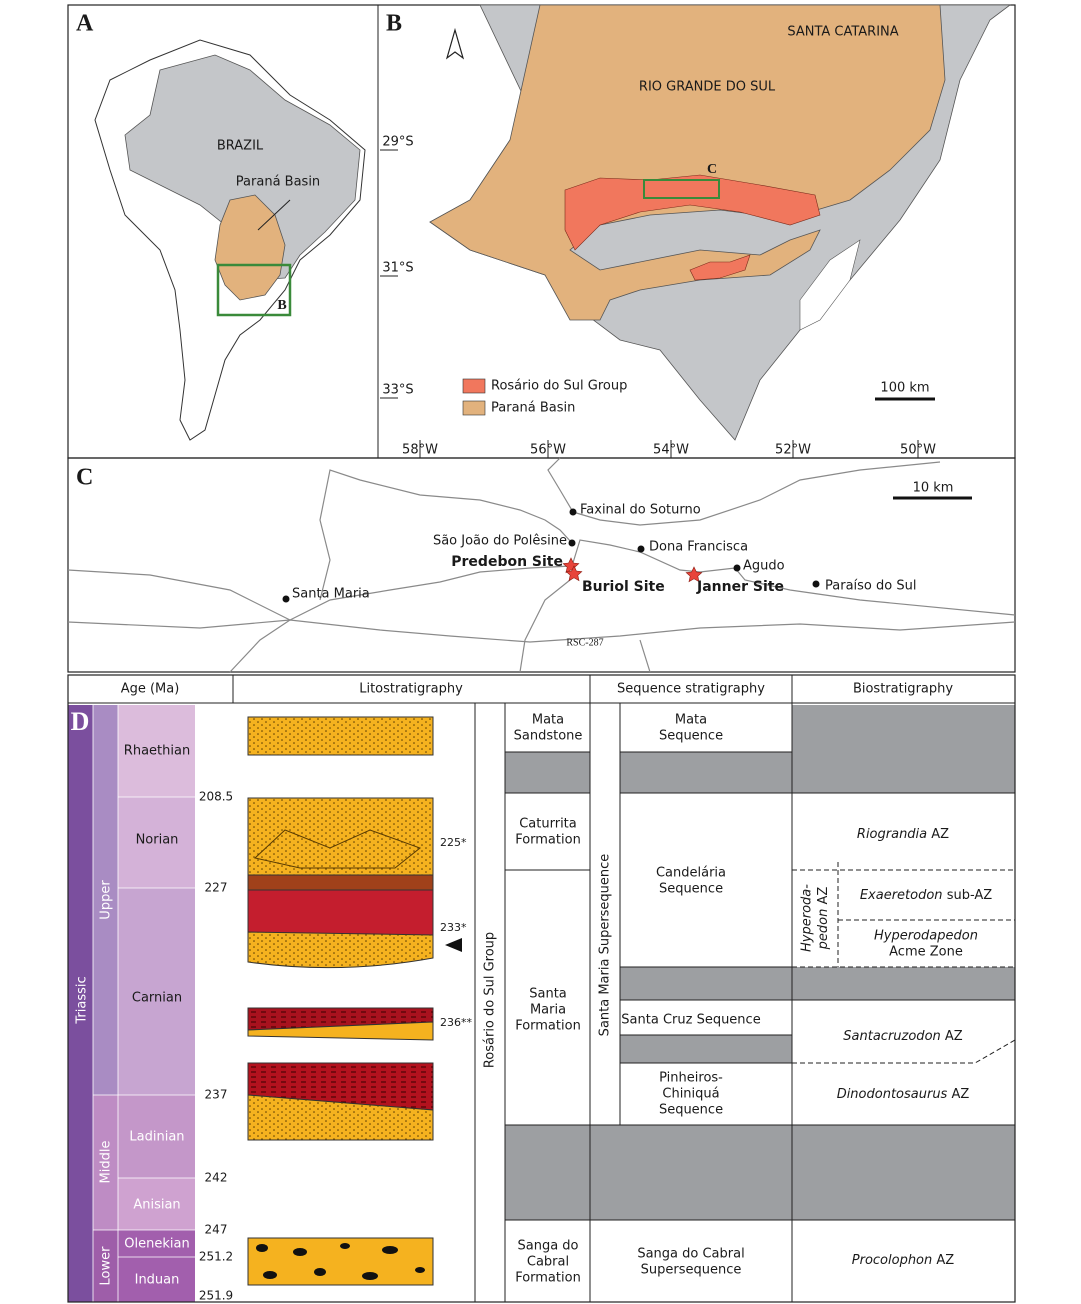  I want to click on parent-zone-line: Hyperoda-, so click(807, 918).